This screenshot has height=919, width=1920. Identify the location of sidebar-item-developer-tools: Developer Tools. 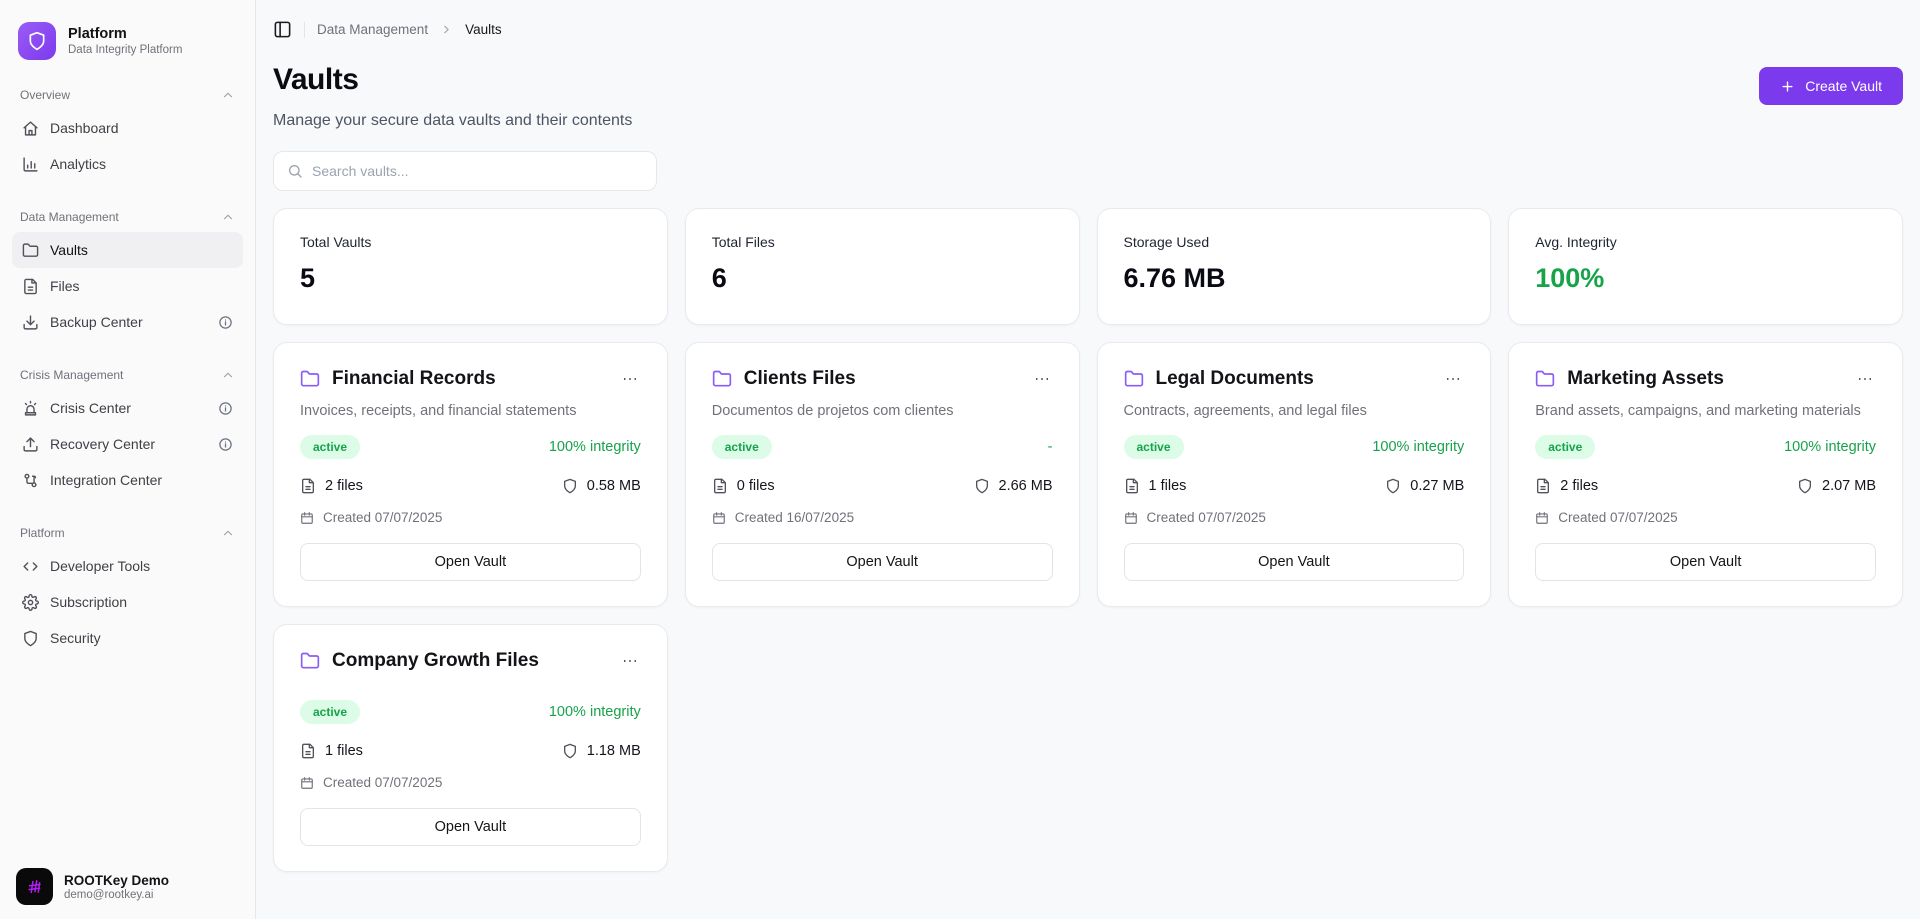
(127, 566).